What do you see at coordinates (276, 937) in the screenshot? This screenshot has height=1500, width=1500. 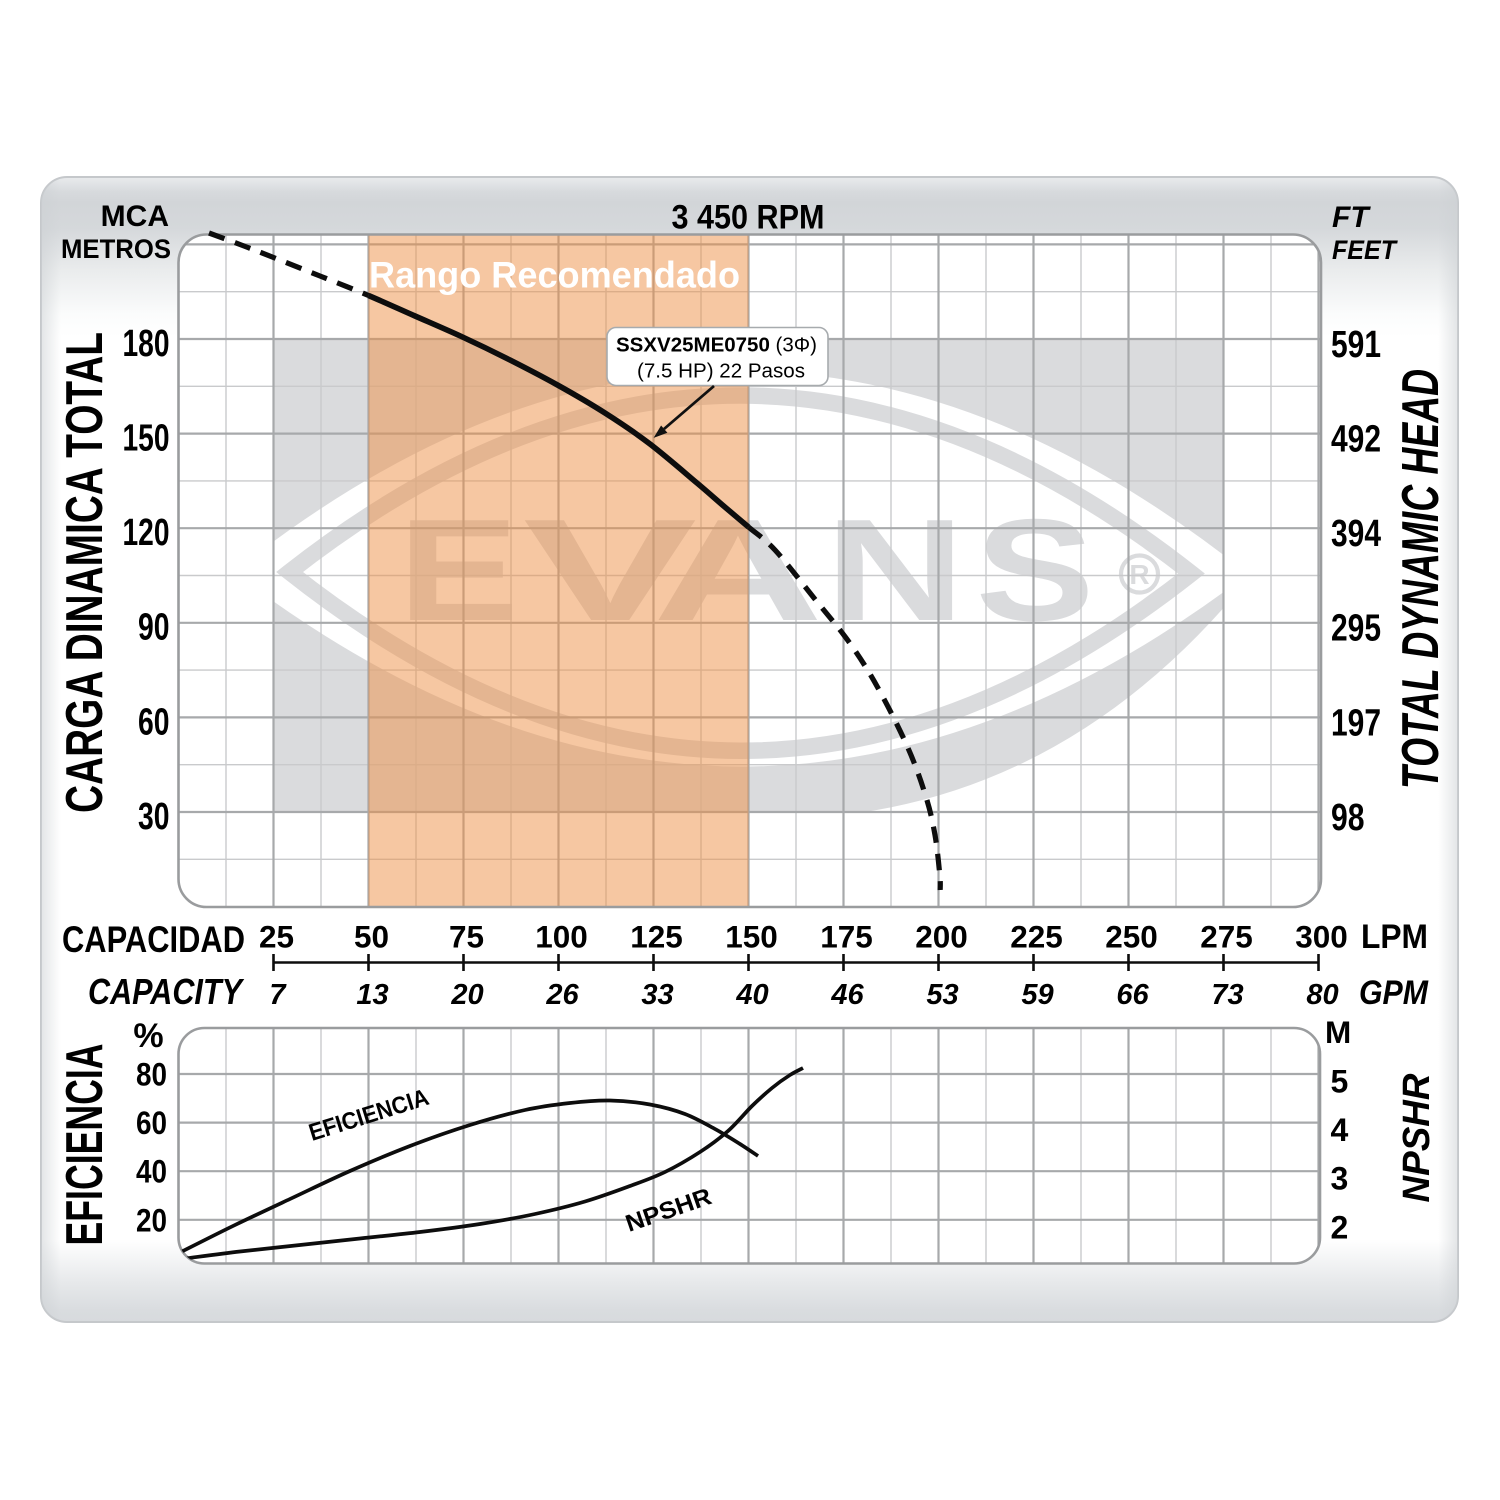 I see `svg-text: 25` at bounding box center [276, 937].